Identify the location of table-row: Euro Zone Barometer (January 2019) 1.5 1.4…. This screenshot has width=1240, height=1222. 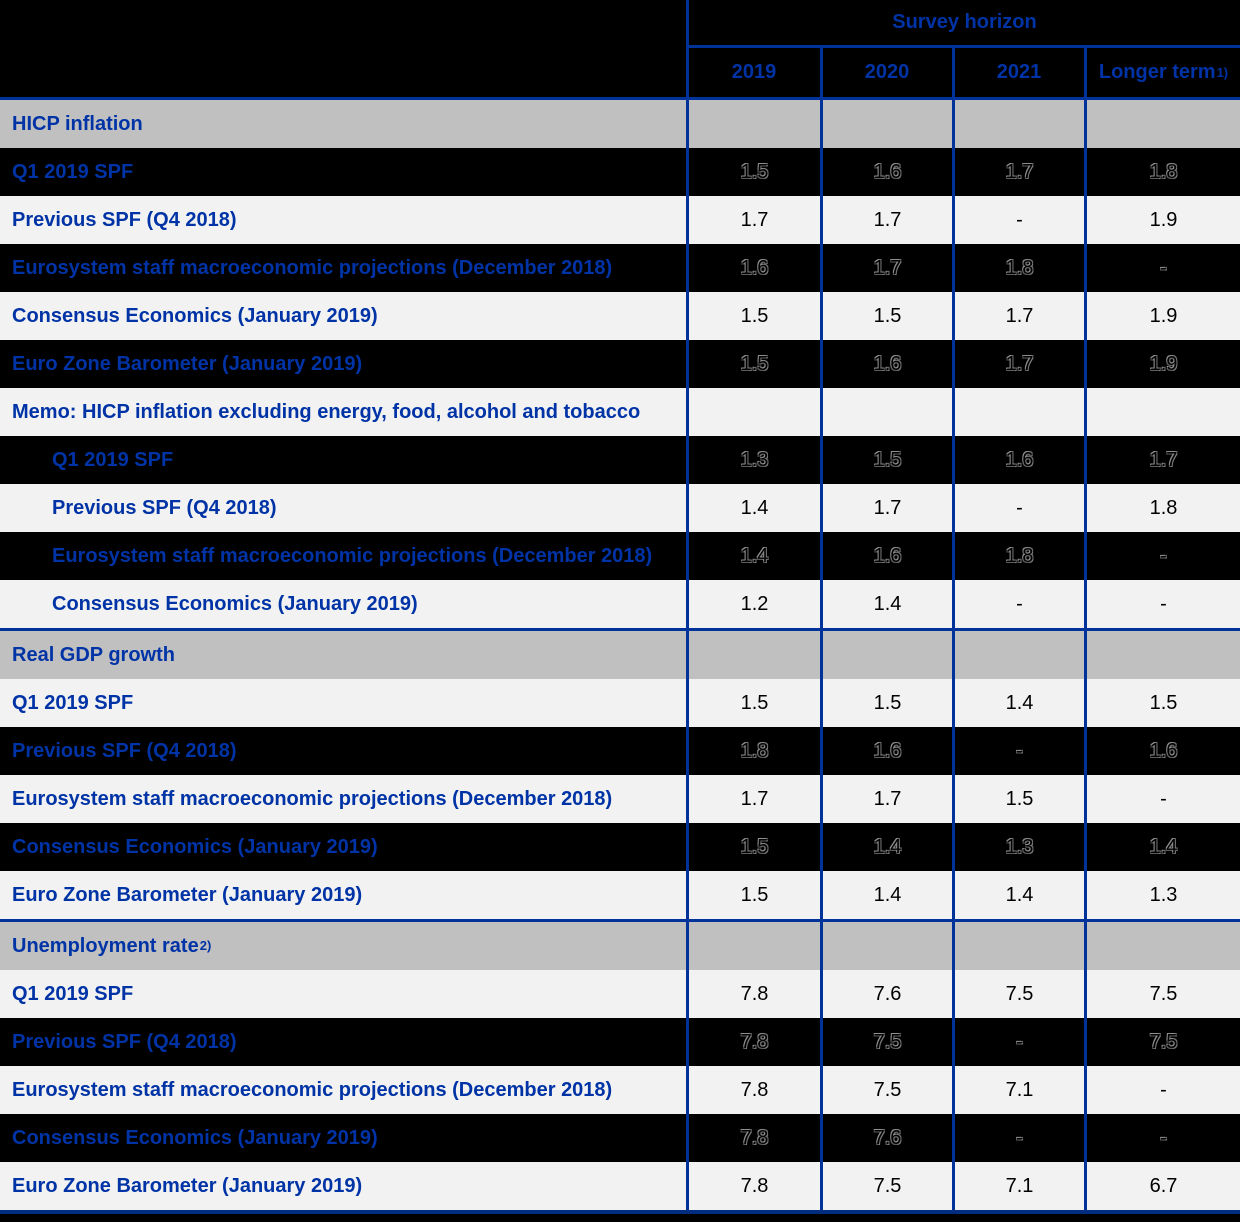
(620, 895).